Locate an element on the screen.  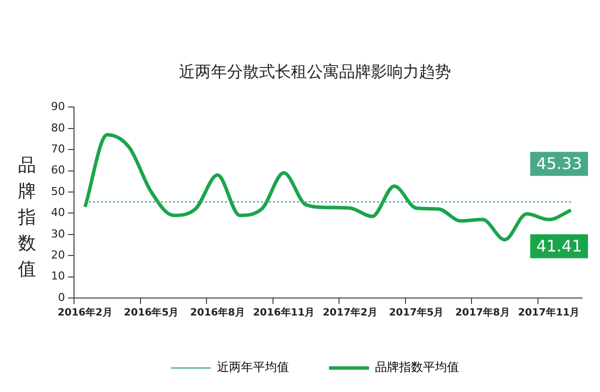
y-axis-title: 品牌指数值 is located at coordinates (27, 218).